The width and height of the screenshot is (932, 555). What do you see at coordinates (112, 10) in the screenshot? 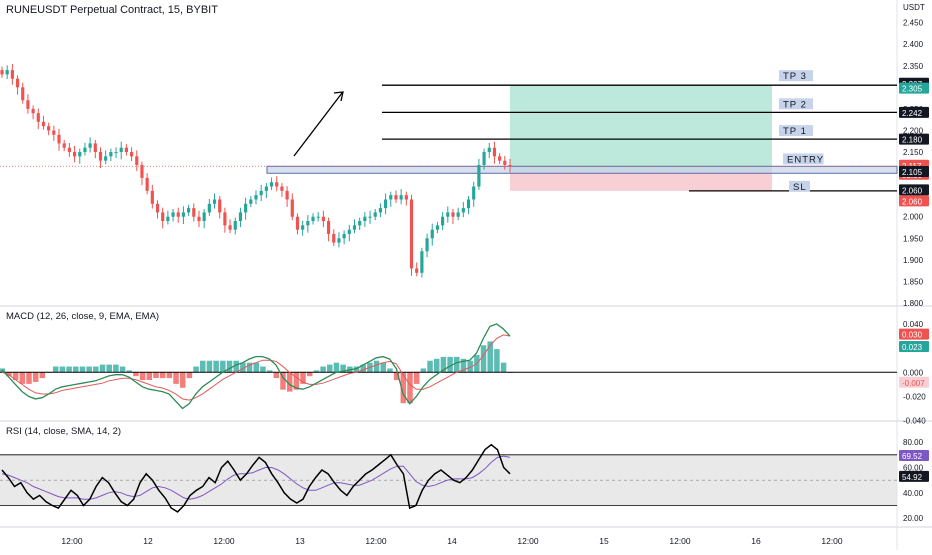
I see `chart-title: RUNEUSDT Perpetual Contract, 15, BYBIT` at bounding box center [112, 10].